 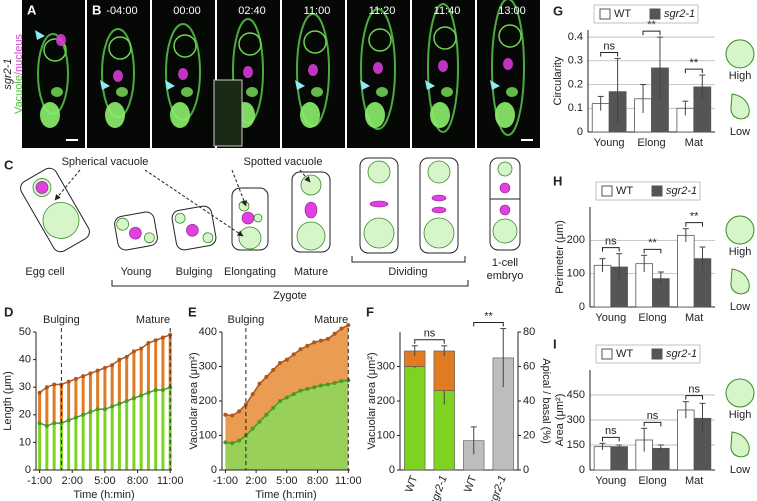 What do you see at coordinates (19, 74) in the screenshot?
I see `stain-label: Vacuole/nucleus` at bounding box center [19, 74].